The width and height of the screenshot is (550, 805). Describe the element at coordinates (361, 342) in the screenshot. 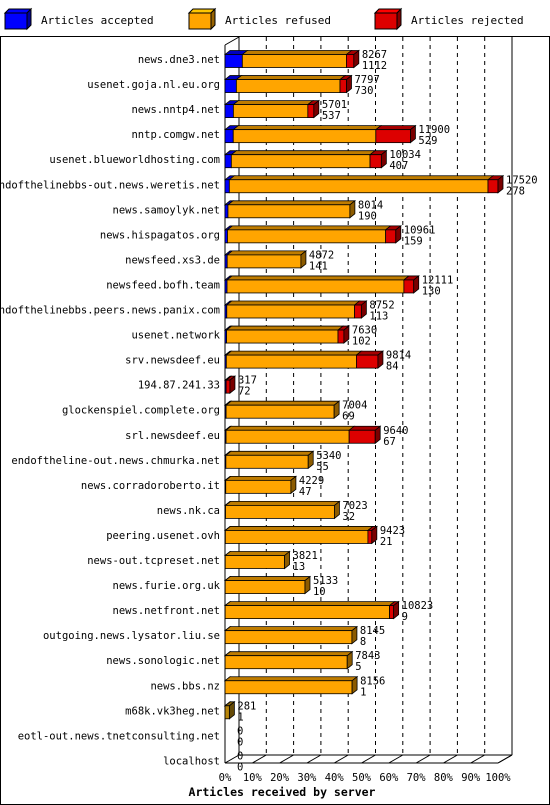

I see `bar-accepted-label: 102` at that location.